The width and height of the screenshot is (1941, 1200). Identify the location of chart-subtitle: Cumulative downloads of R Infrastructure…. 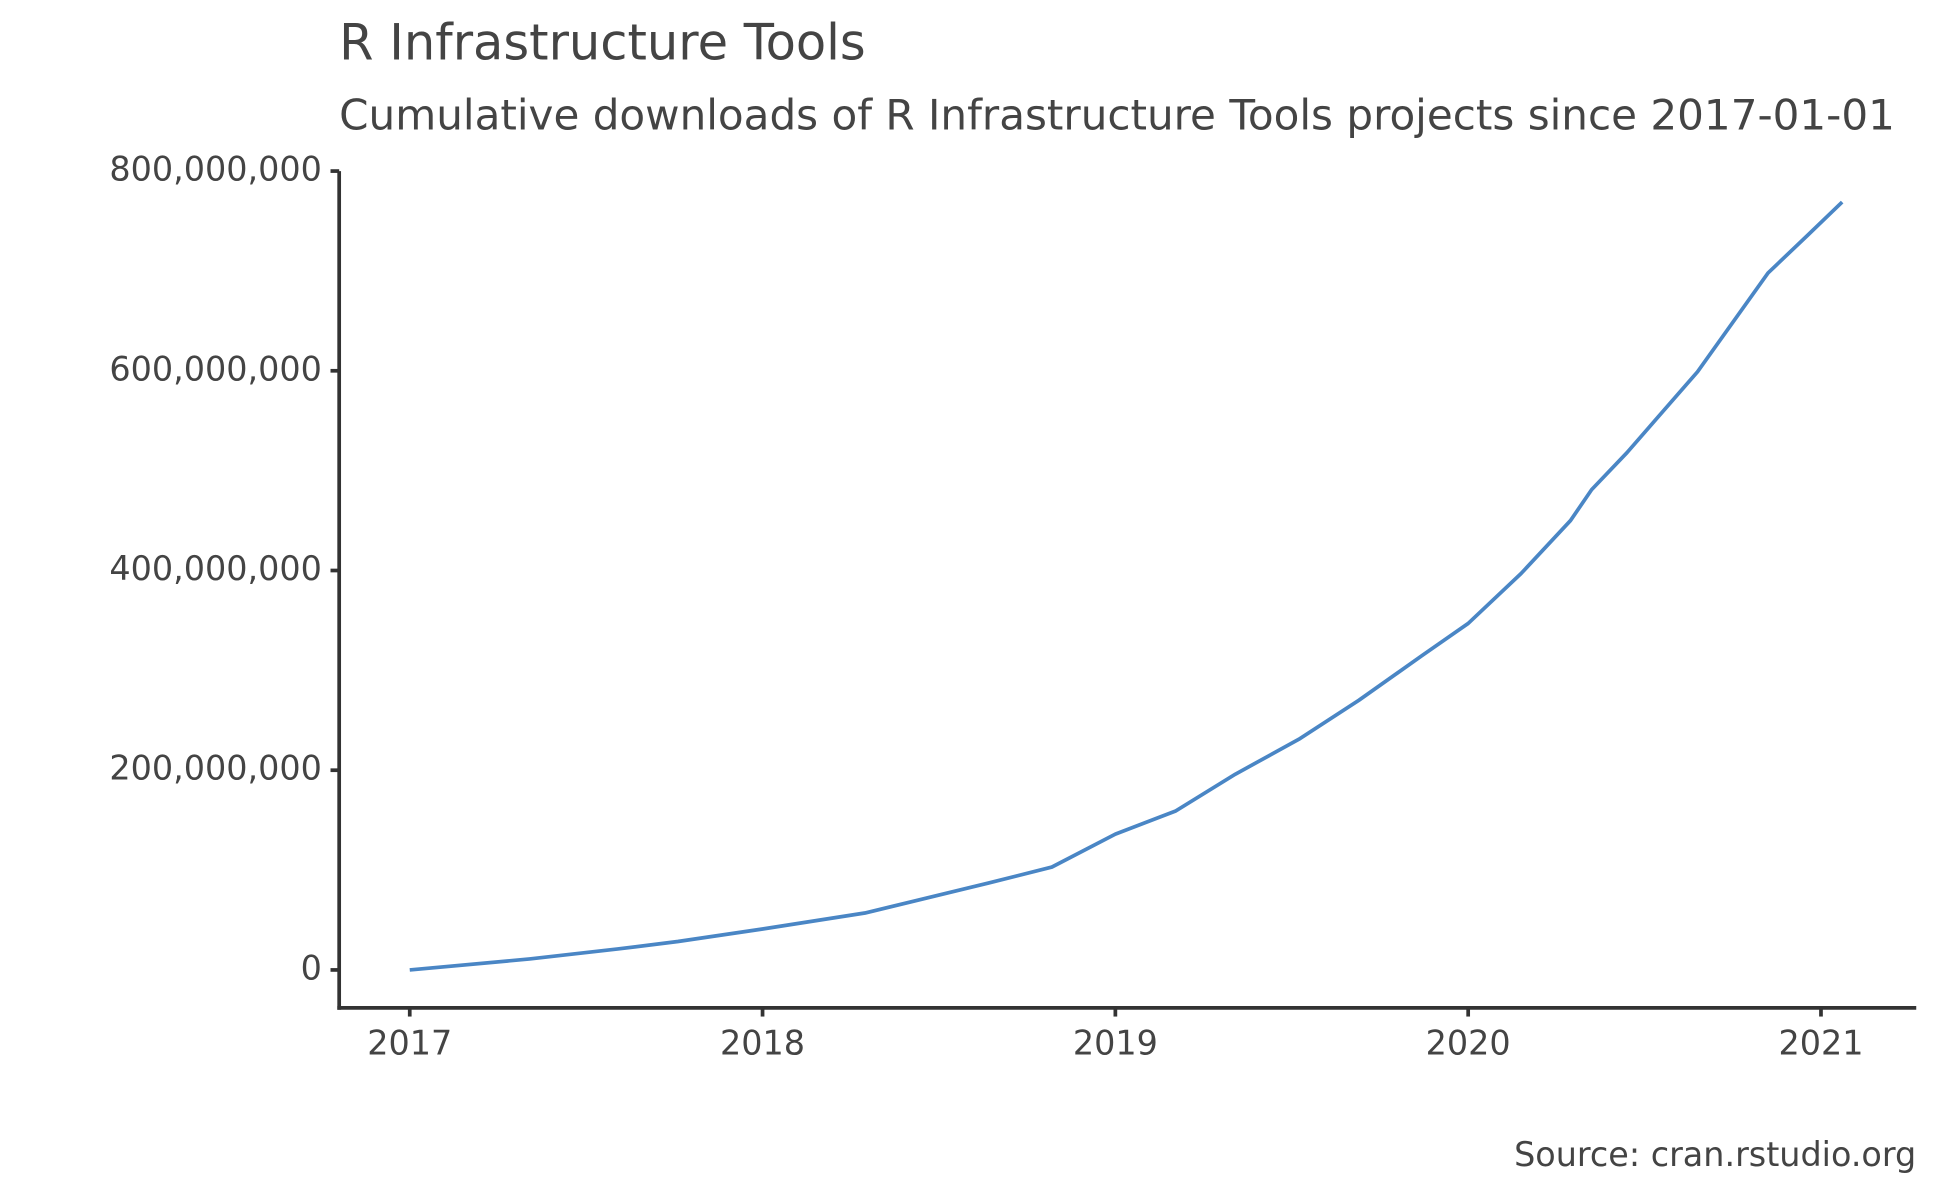
(1117, 114).